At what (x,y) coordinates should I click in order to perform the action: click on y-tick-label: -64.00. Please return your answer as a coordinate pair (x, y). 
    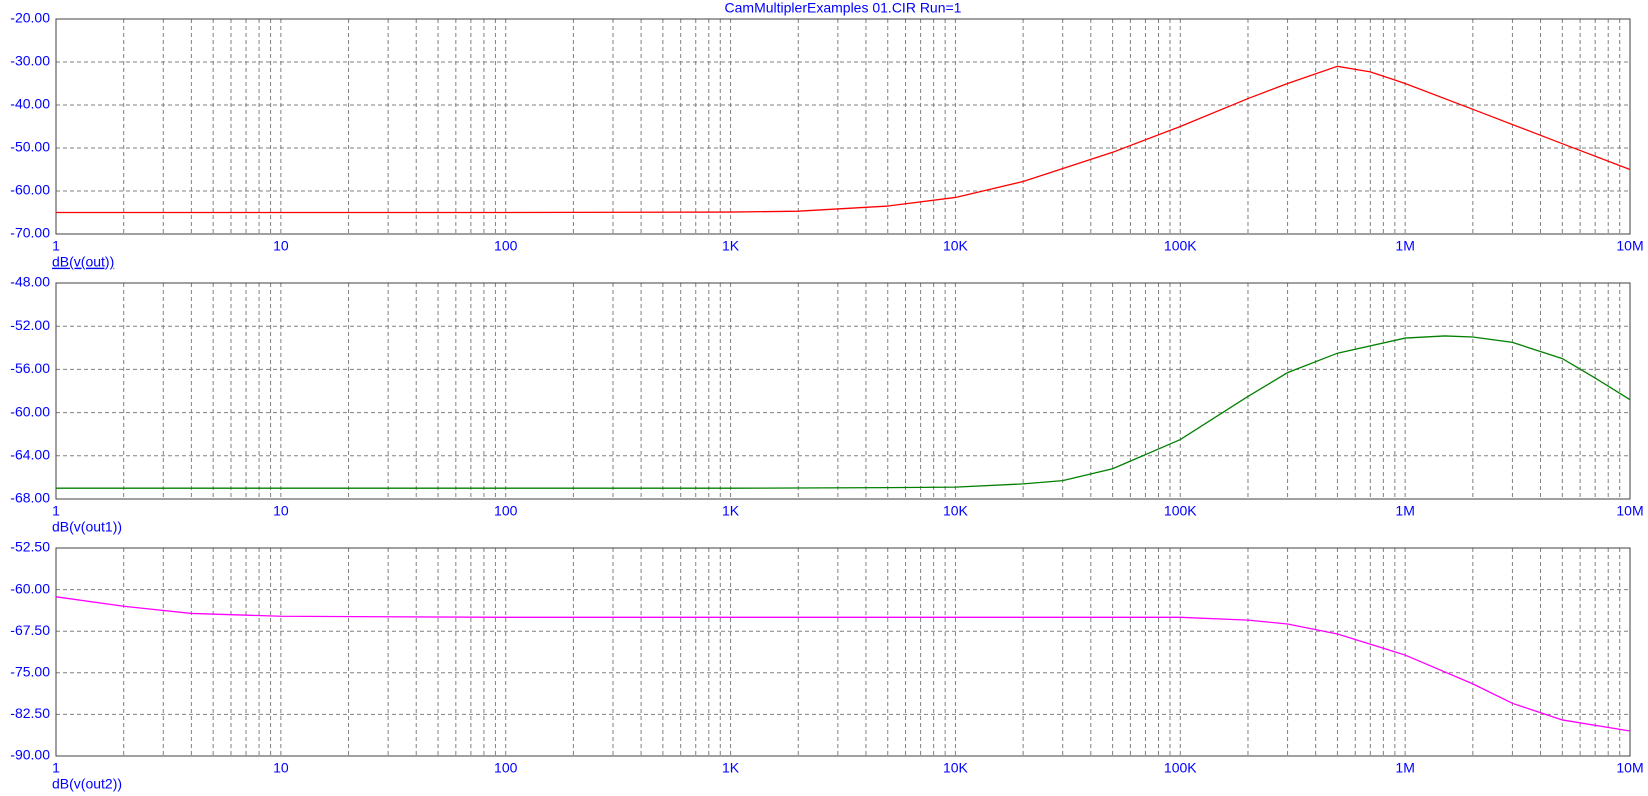
    Looking at the image, I should click on (30, 455).